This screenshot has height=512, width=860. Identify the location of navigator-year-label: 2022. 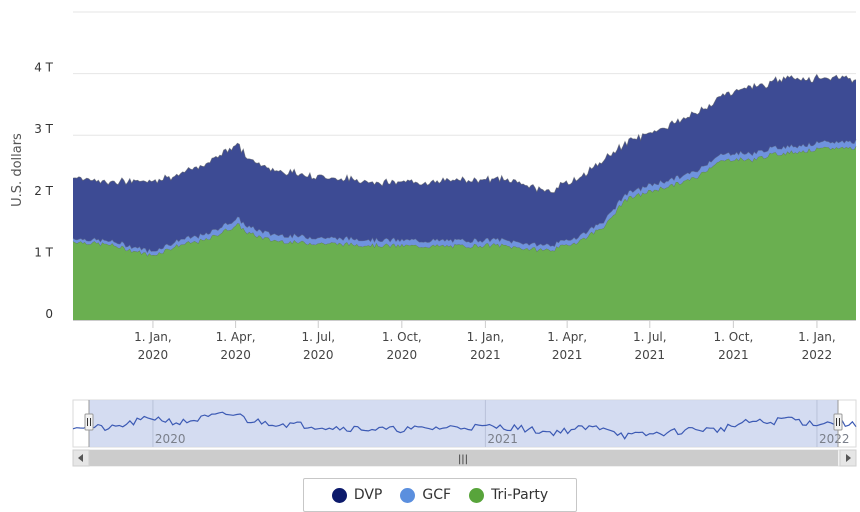
(834, 439).